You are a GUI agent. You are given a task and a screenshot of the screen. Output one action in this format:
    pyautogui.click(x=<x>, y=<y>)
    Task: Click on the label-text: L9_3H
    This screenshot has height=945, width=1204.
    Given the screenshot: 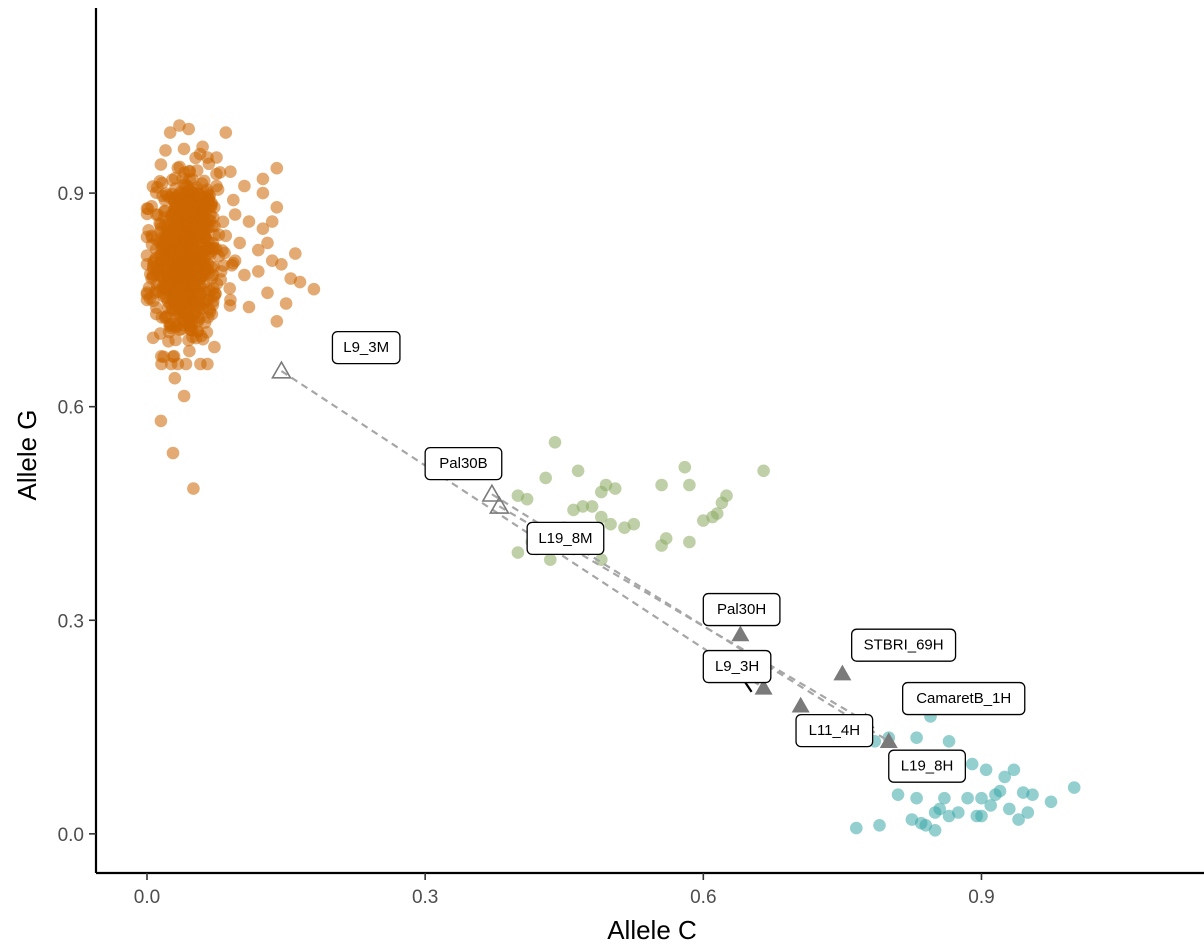 What is the action you would take?
    pyautogui.click(x=737, y=666)
    